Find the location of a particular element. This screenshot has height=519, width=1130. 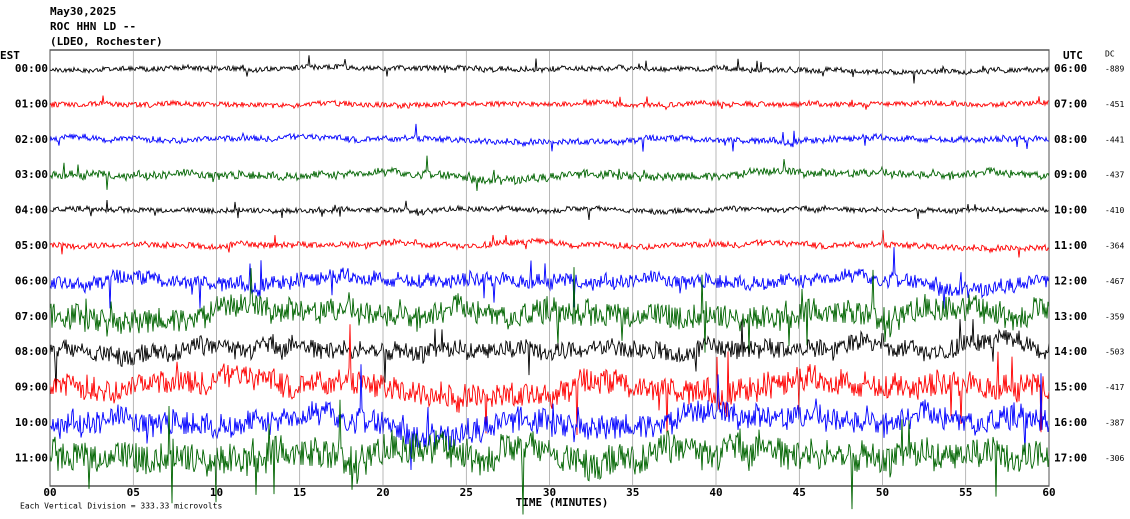

dc-value: -417 is located at coordinates (1114, 387).